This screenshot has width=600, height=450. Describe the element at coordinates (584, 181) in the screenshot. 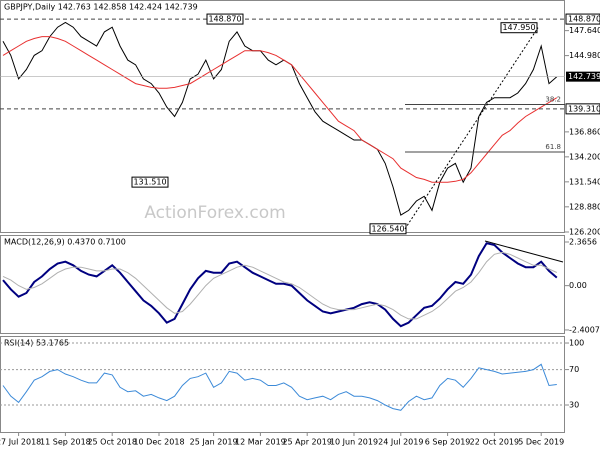

I see `y-tick-label: 131.540` at that location.